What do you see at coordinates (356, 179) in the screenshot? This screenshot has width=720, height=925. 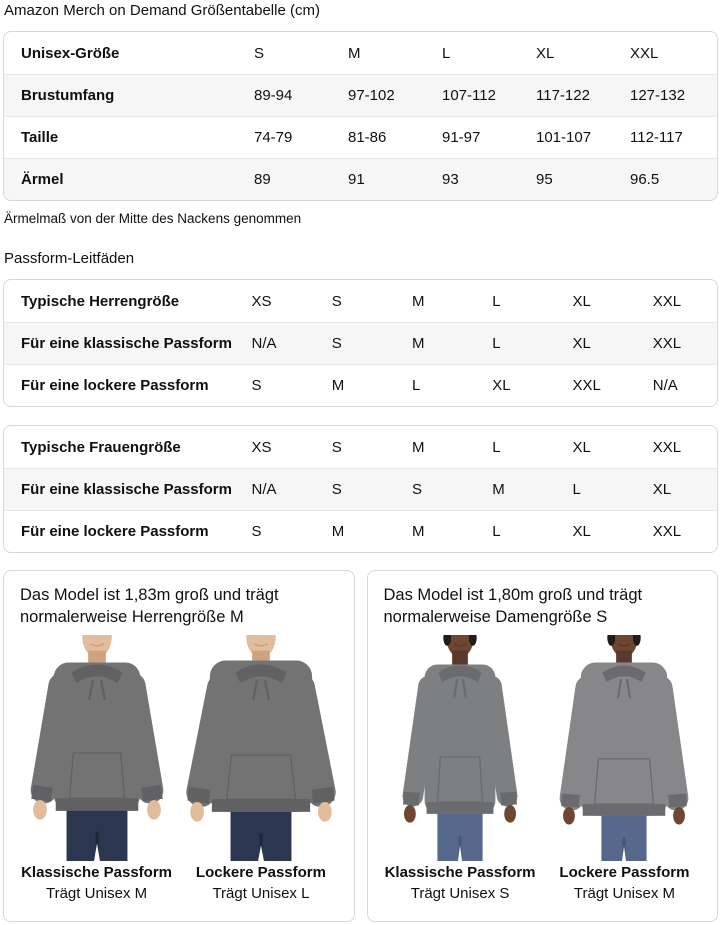 I see `size-cell: 91` at bounding box center [356, 179].